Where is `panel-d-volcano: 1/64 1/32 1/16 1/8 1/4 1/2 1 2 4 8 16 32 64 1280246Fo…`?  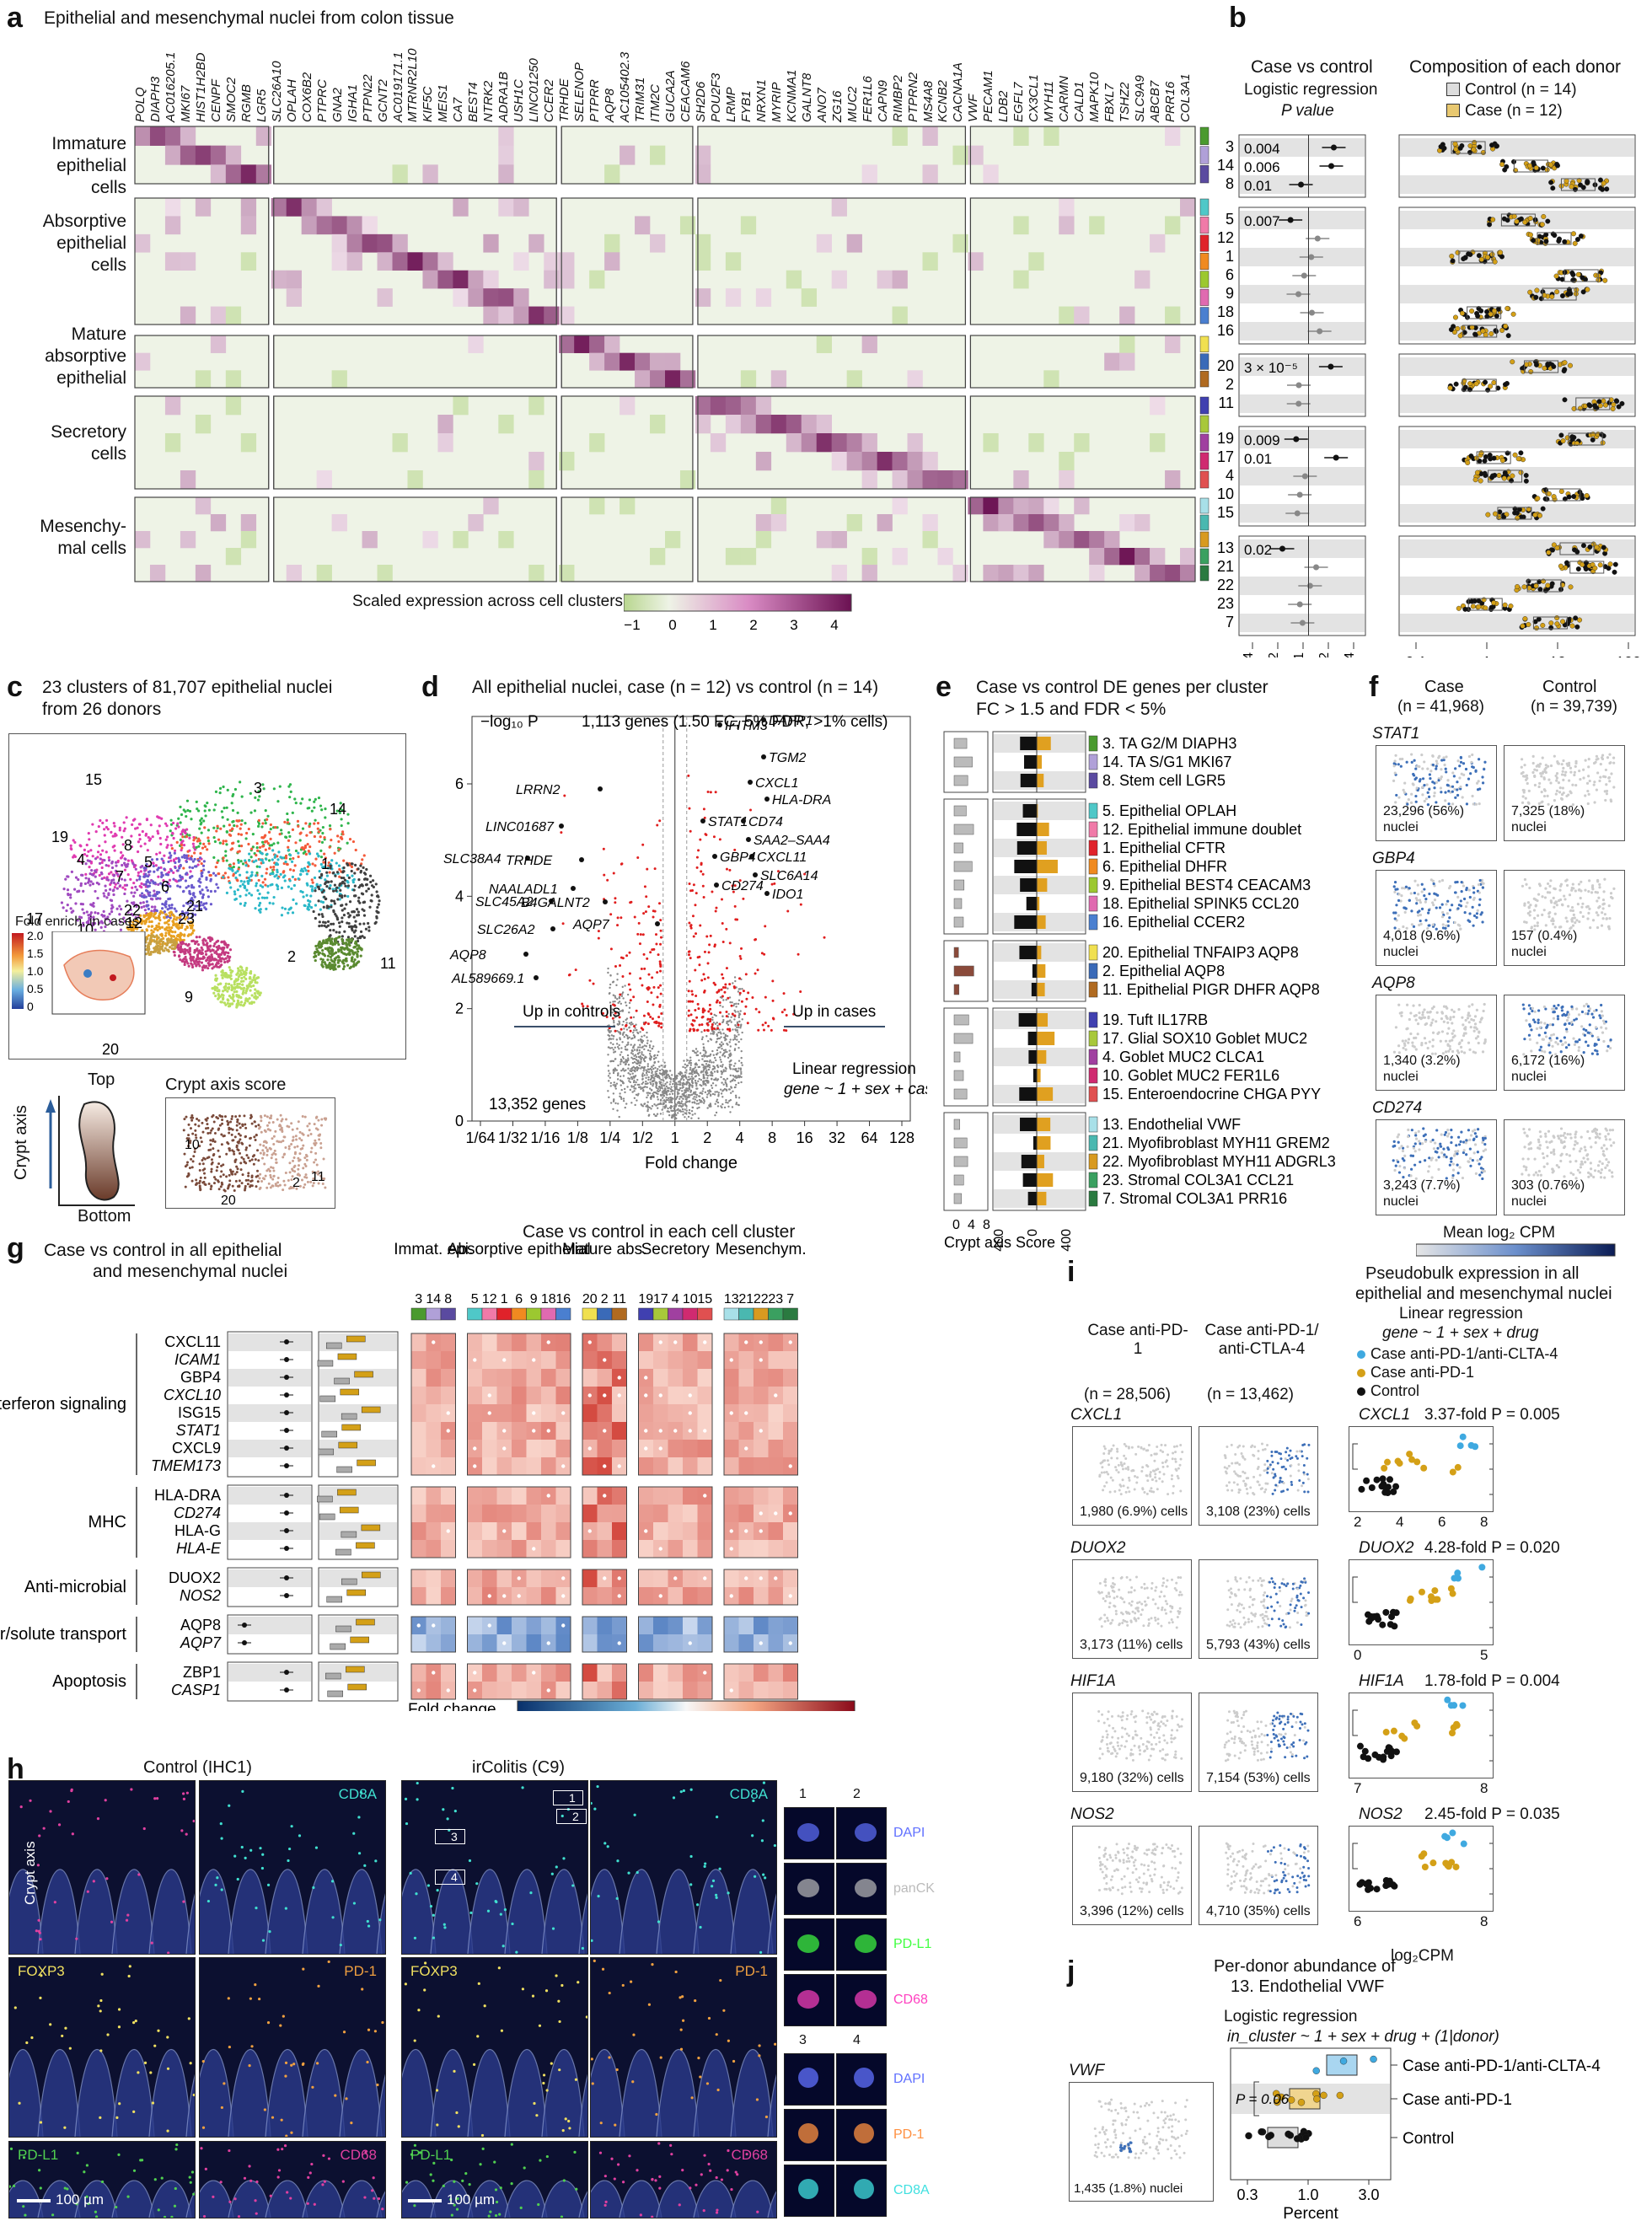
panel-d-volcano: 1/64 1/32 1/16 1/8 1/4 1/2 1 2 4 8 16 32 64 1280246Fo… is located at coordinates (685, 942).